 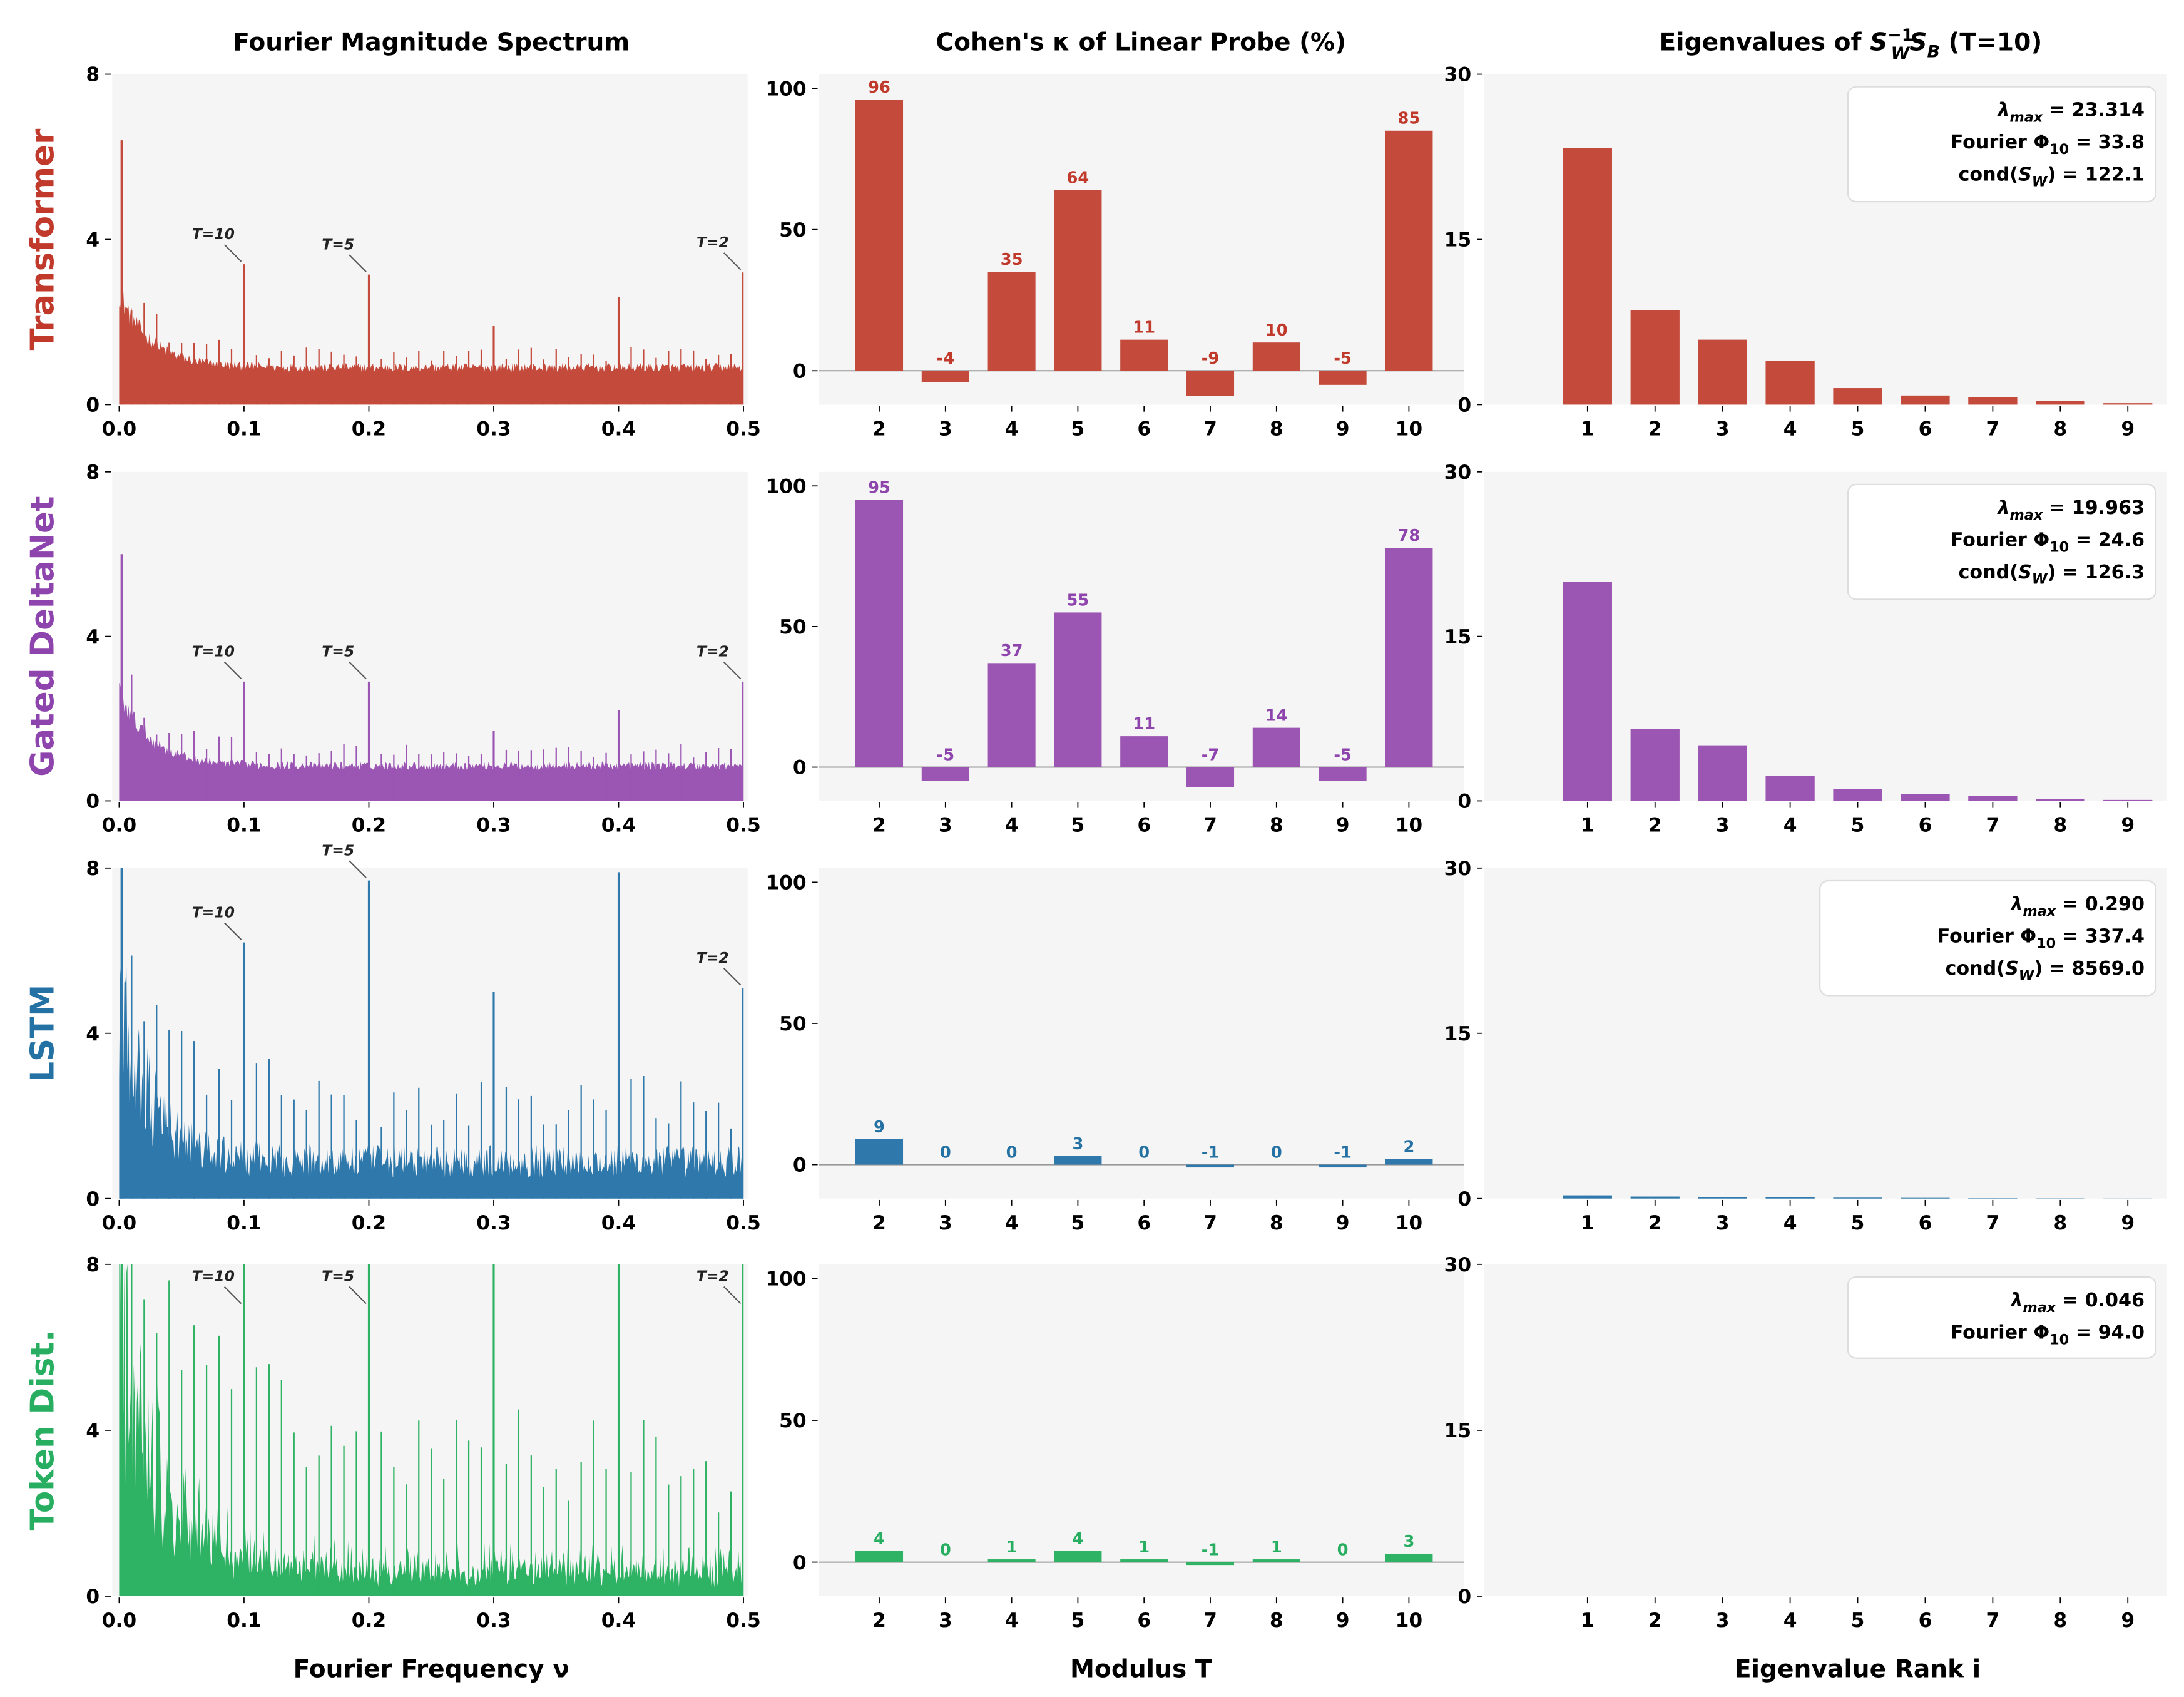 I want to click on cond-sw-text: cond(SW) = 122.1, so click(x=2052, y=177).